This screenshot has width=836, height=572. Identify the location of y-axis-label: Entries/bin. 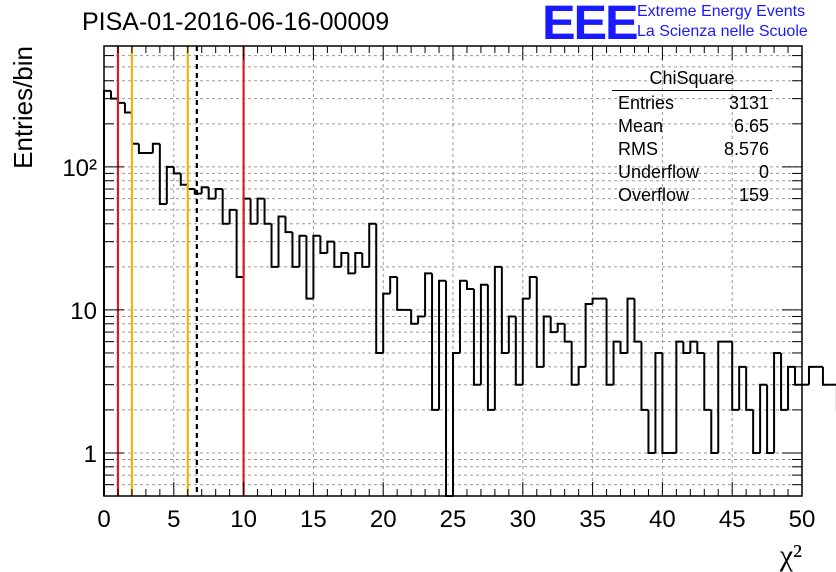
(23, 107).